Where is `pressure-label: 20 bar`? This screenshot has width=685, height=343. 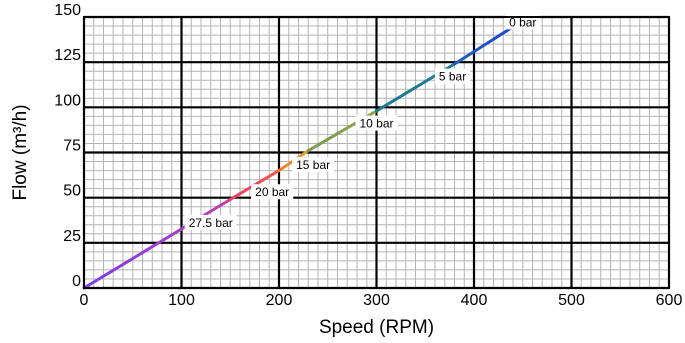
pressure-label: 20 bar is located at coordinates (272, 192).